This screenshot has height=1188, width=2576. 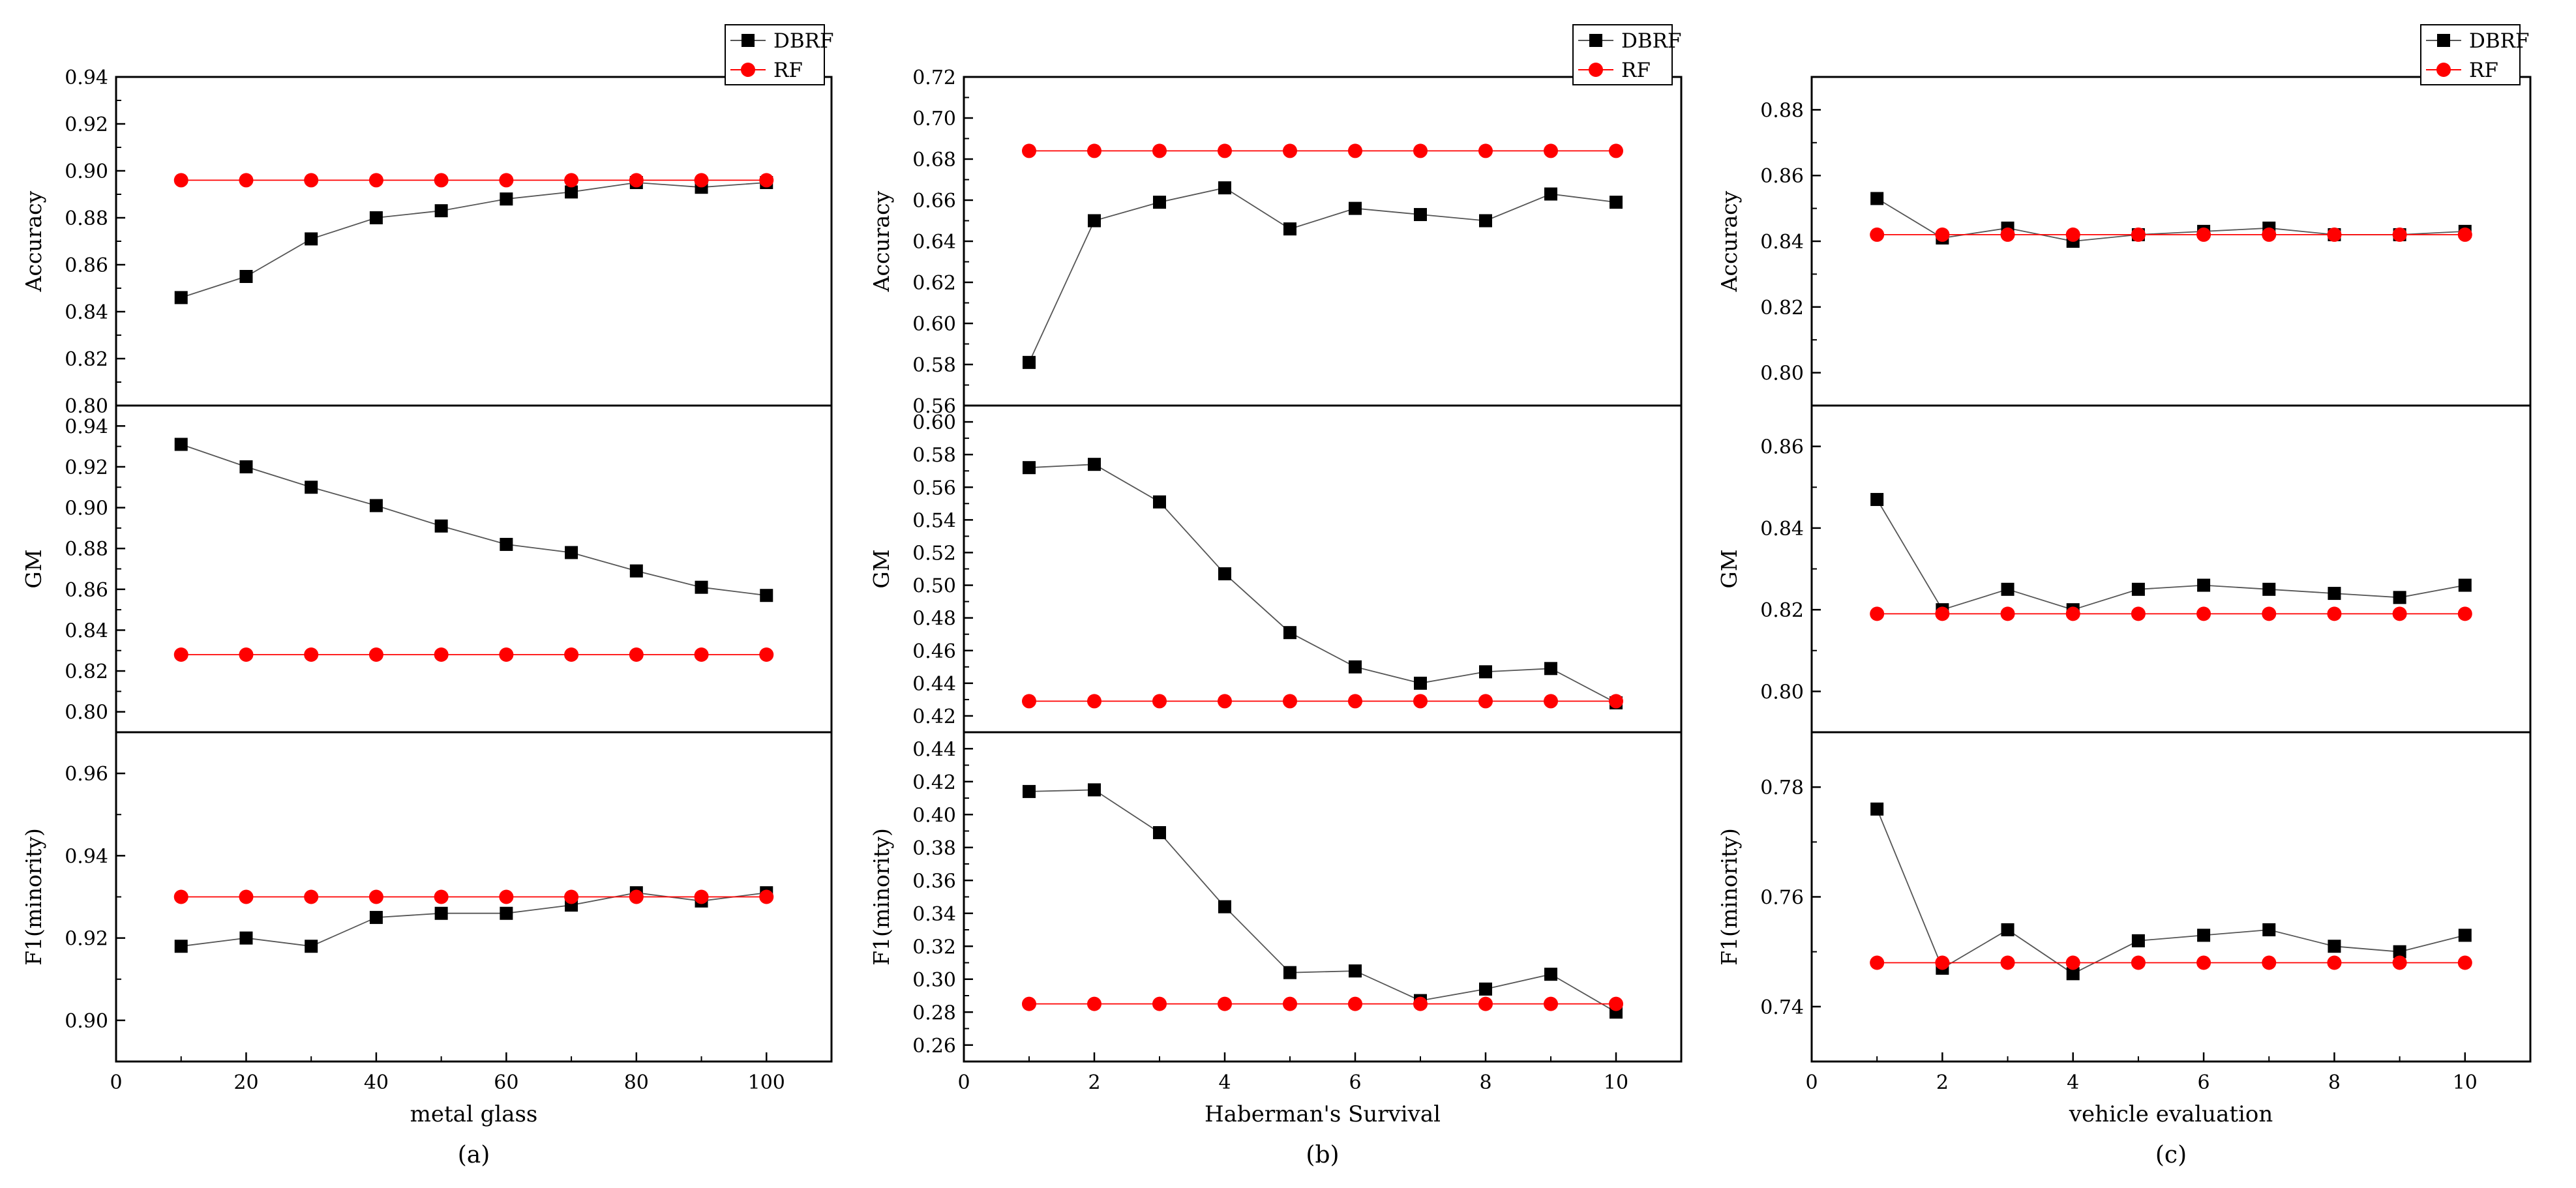 What do you see at coordinates (1782, 1007) in the screenshot?
I see `y-tick-label: 0.74` at bounding box center [1782, 1007].